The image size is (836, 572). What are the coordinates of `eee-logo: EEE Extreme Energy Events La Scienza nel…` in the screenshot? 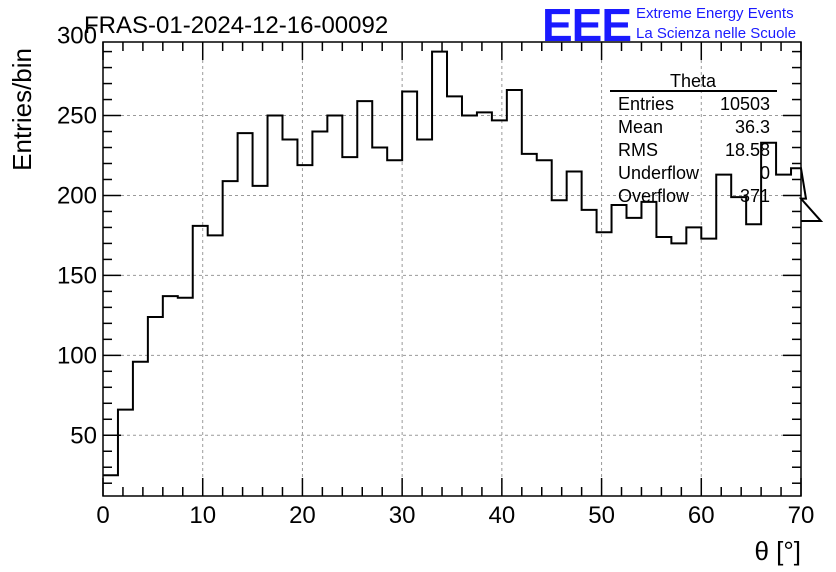 It's located at (687, 25).